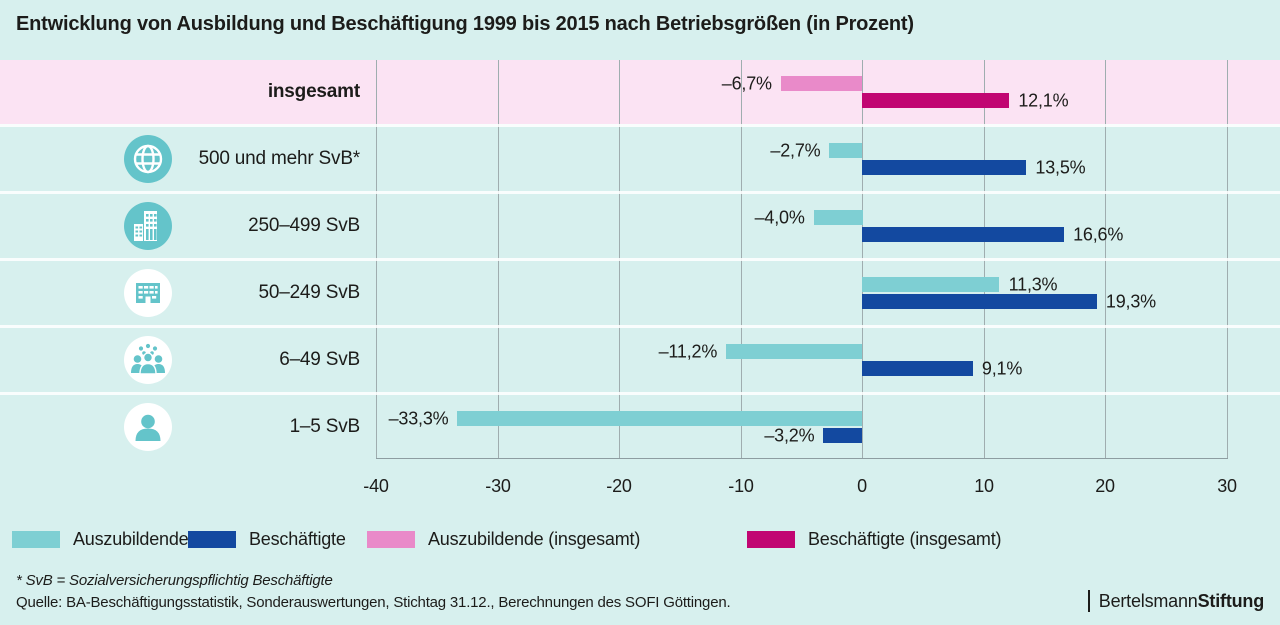 The height and width of the screenshot is (625, 1280). What do you see at coordinates (1227, 486) in the screenshot?
I see `axis-tick-label: 30` at bounding box center [1227, 486].